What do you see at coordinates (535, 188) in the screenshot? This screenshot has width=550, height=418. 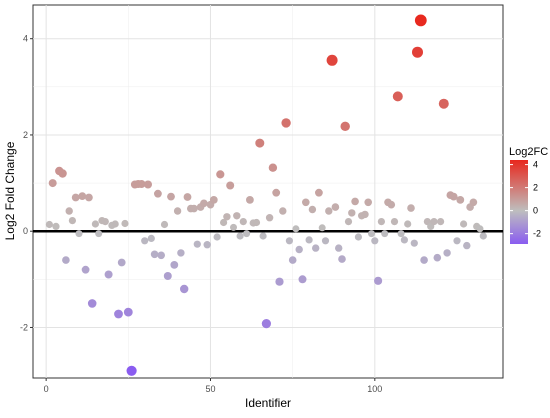 I see `legend-tick-label: 2` at bounding box center [535, 188].